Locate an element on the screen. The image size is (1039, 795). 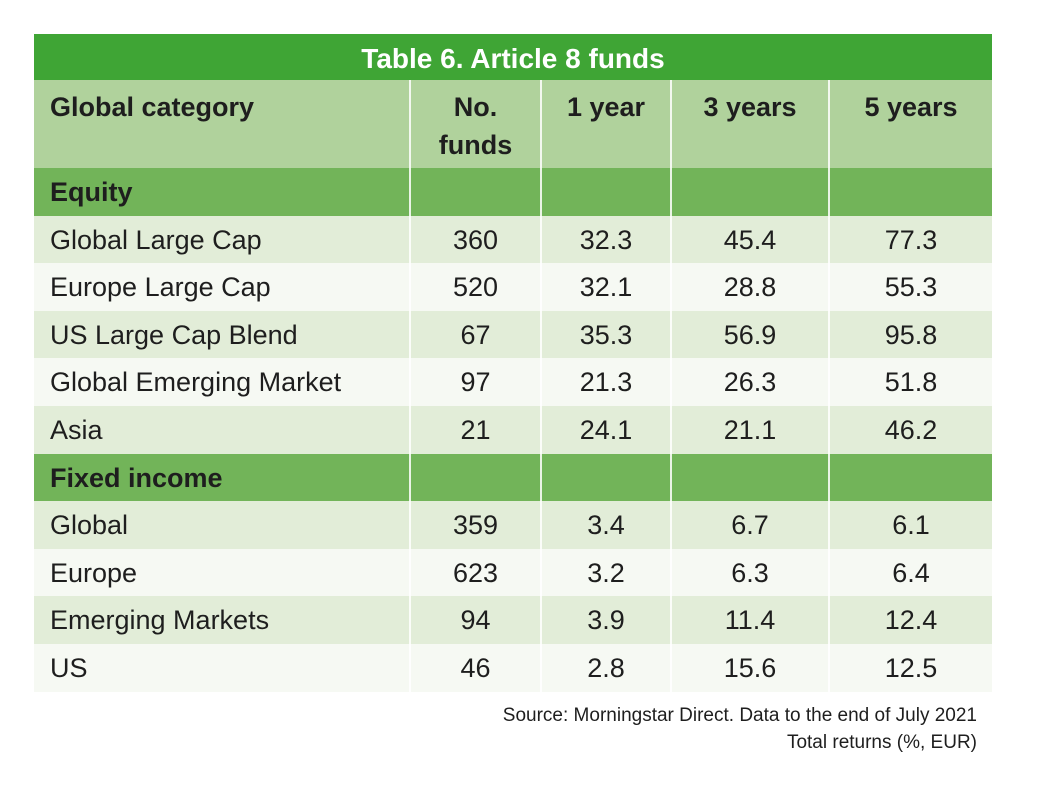
value-cell: 6.4 is located at coordinates (911, 572).